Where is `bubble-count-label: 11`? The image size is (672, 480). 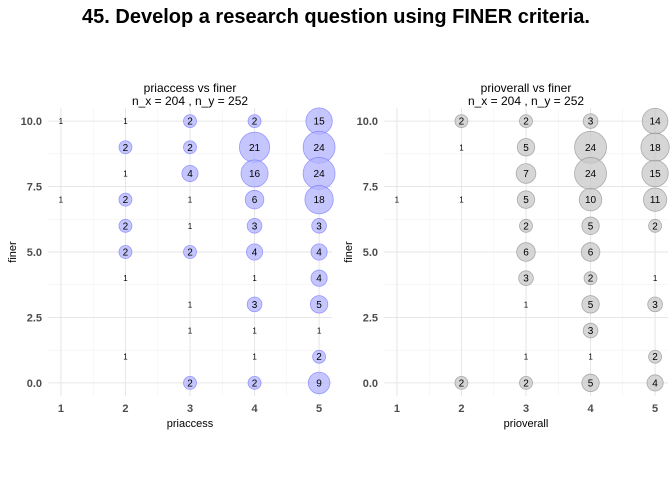
bubble-count-label: 11 is located at coordinates (655, 200).